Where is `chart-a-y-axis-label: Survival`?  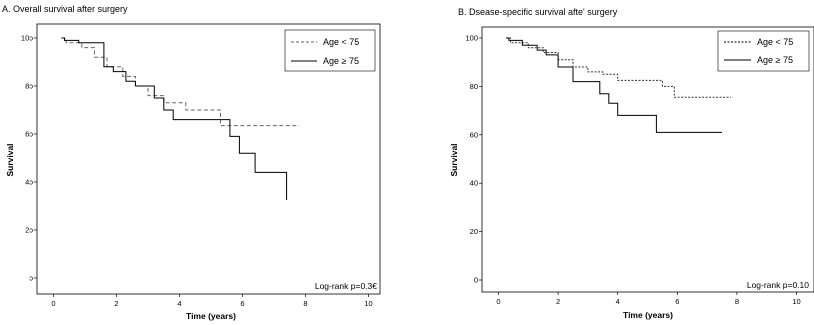 chart-a-y-axis-label: Survival is located at coordinates (10, 159).